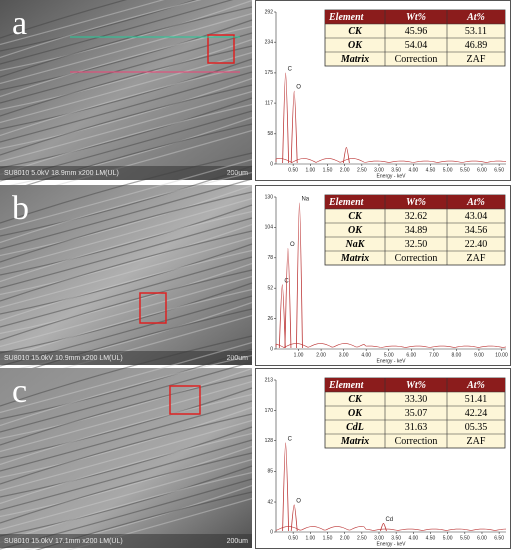 The image size is (512, 550). Describe the element at coordinates (416, 413) in the screenshot. I see `table-cell: 35.07` at that location.